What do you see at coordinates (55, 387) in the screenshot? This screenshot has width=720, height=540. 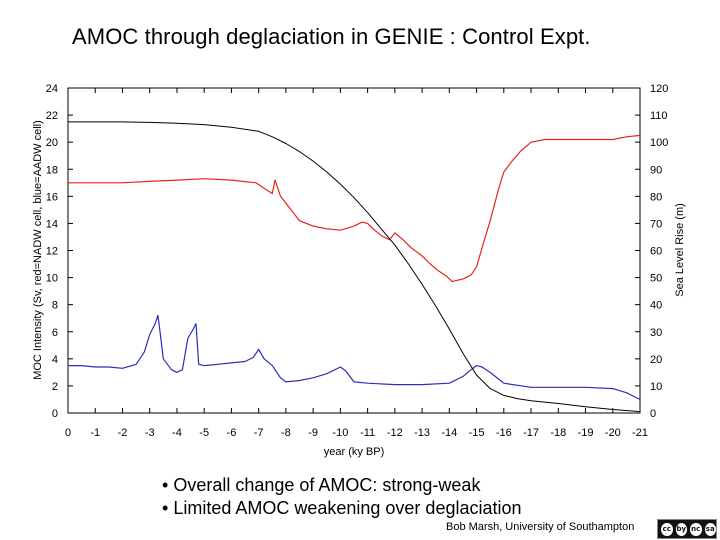 I see `left-y-tick-label: 2` at bounding box center [55, 387].